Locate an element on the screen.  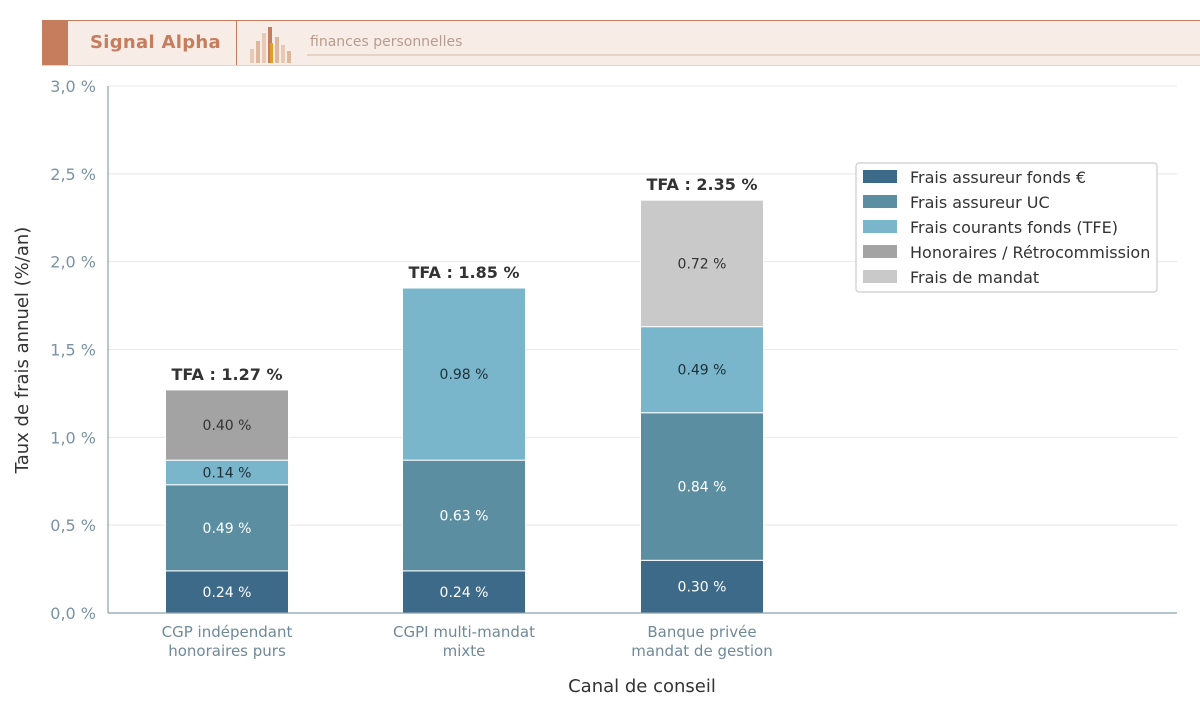
total-label: TFA : 1.27 % is located at coordinates (226, 374).